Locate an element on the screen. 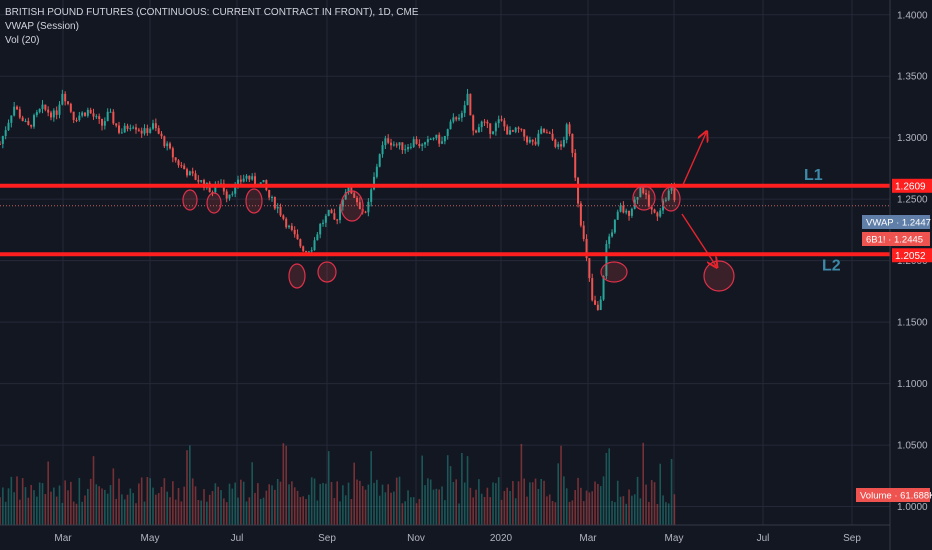 The width and height of the screenshot is (932, 550). price-tick-label: 1.3000 is located at coordinates (912, 138).